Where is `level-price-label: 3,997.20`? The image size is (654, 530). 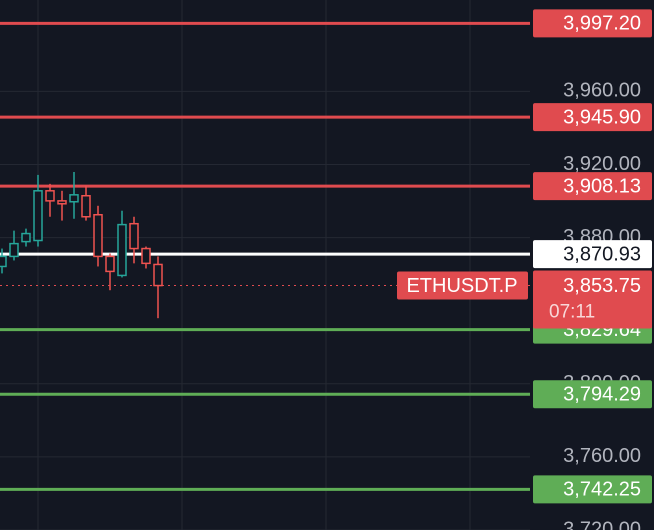
level-price-label: 3,997.20 is located at coordinates (602, 24).